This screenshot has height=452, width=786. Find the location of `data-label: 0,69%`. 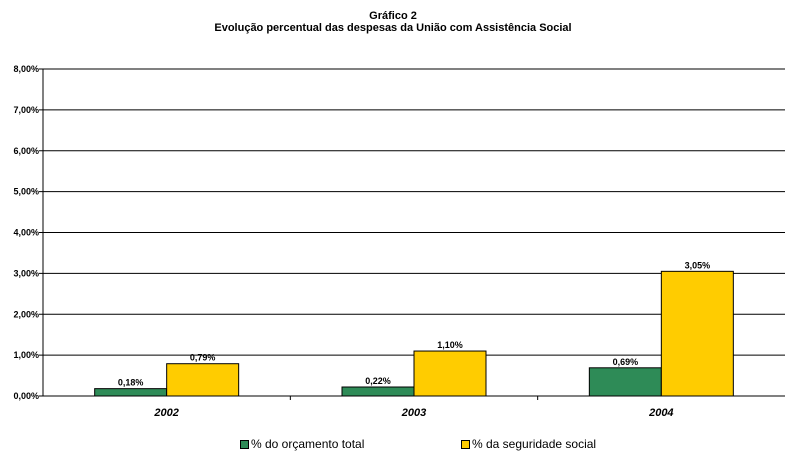

data-label: 0,69% is located at coordinates (626, 362).